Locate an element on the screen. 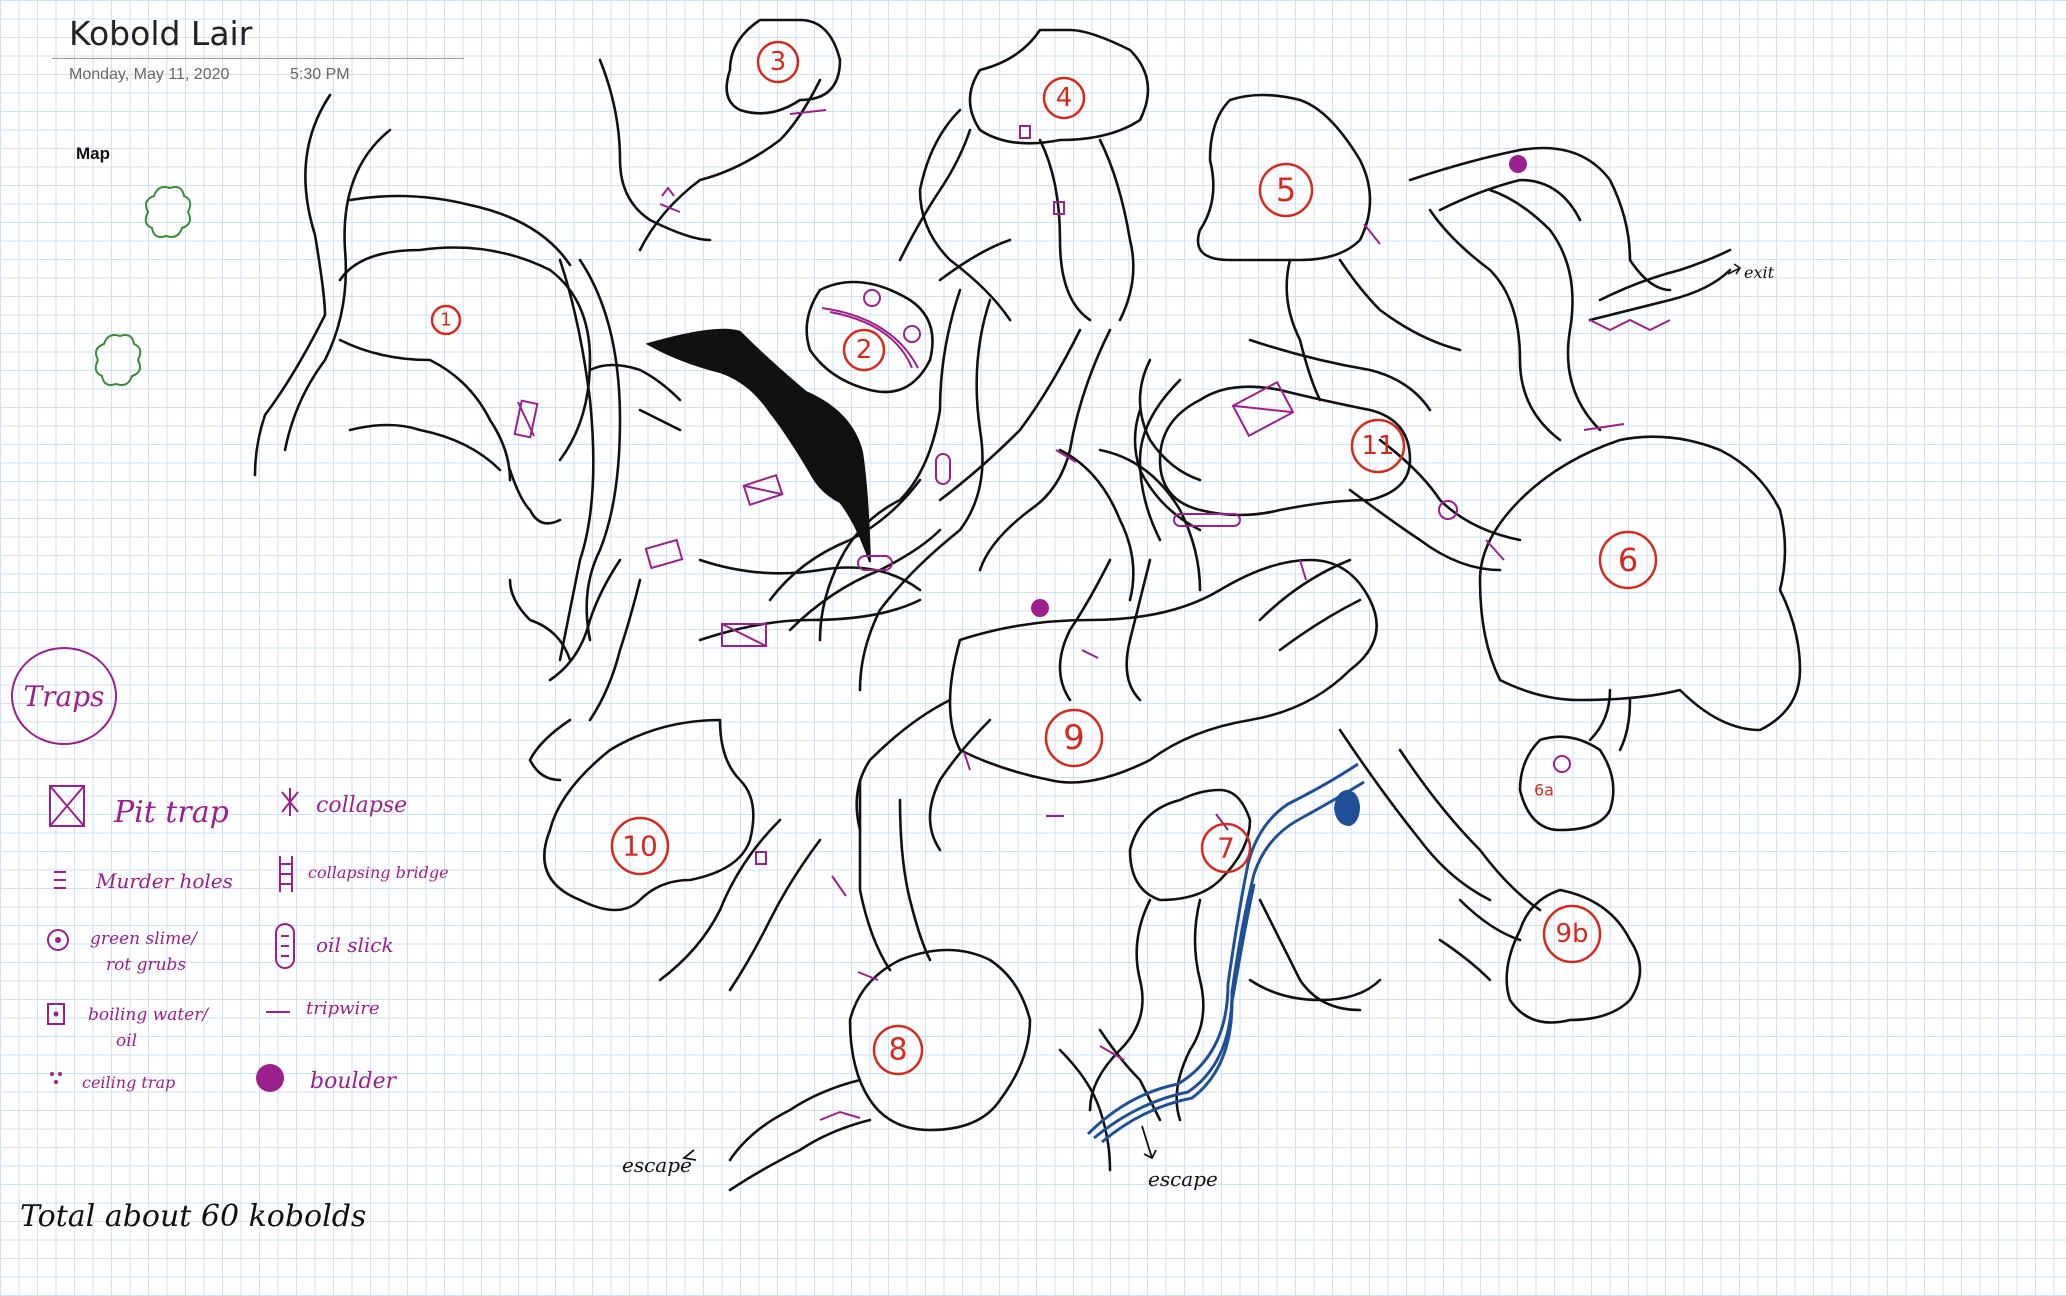 This screenshot has width=2066, height=1296. exit-right-arrow is located at coordinates (1734, 269).